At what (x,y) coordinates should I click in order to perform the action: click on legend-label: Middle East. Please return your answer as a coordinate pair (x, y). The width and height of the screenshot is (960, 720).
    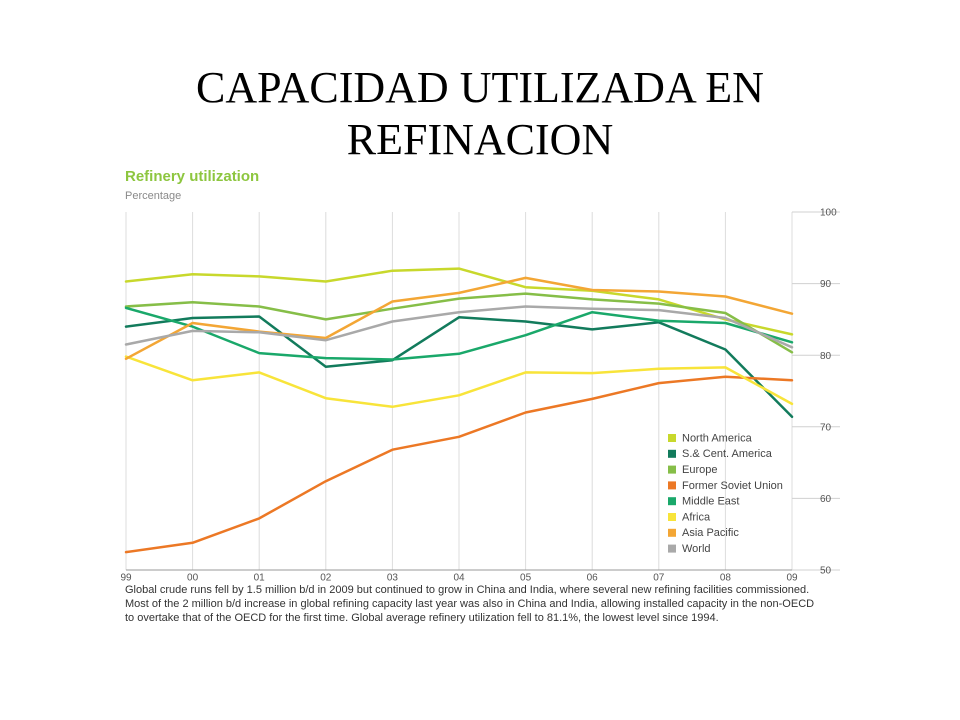
    Looking at the image, I should click on (710, 502).